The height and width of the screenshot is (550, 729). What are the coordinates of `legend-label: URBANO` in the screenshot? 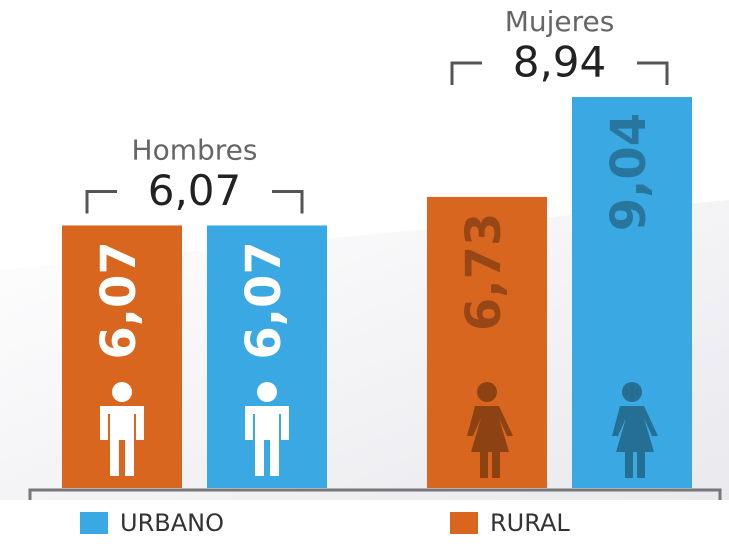 It's located at (172, 523).